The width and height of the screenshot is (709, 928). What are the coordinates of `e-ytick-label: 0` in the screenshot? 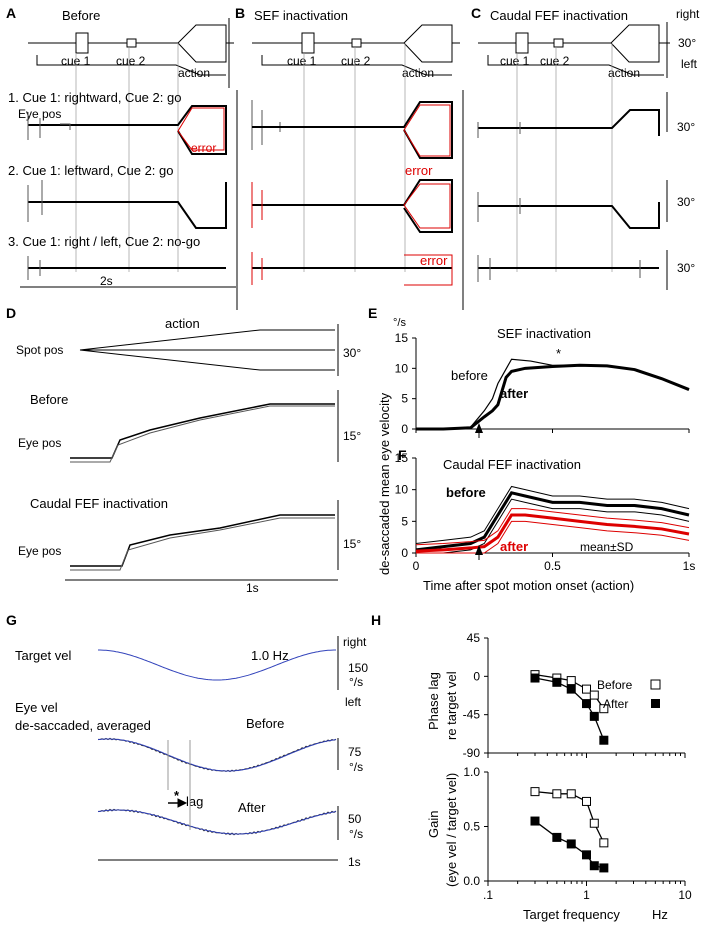 It's located at (404, 429).